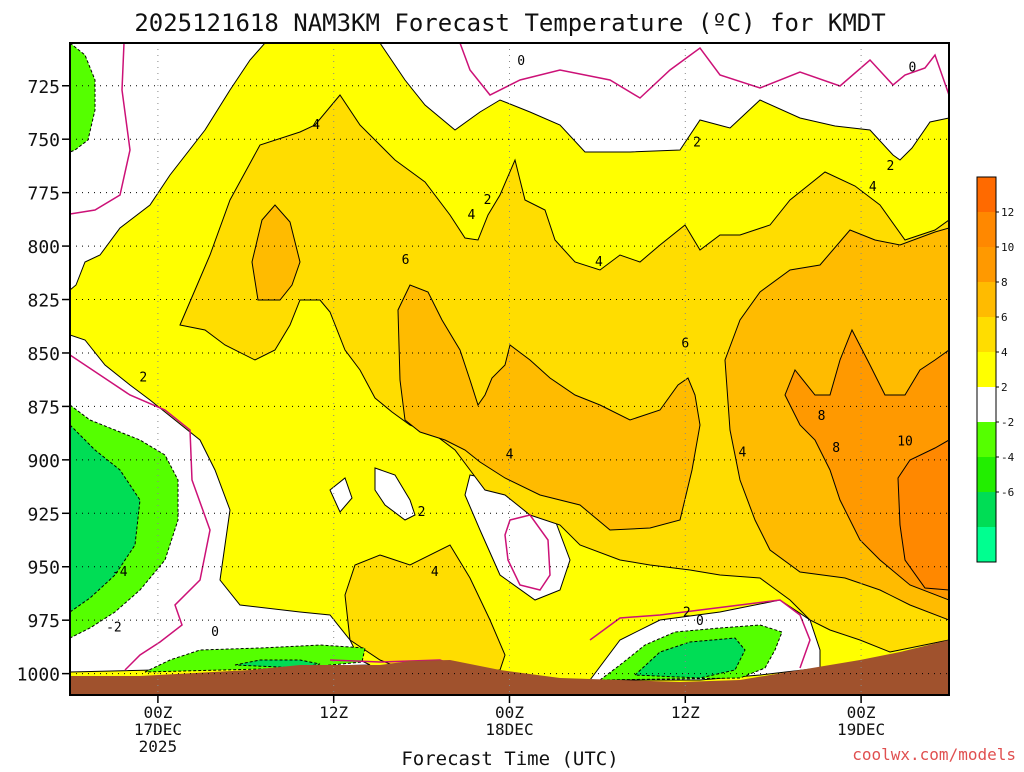 The image size is (1024, 772). What do you see at coordinates (689, 658) in the screenshot?
I see `band-neg4-neg6-se` at bounding box center [689, 658].